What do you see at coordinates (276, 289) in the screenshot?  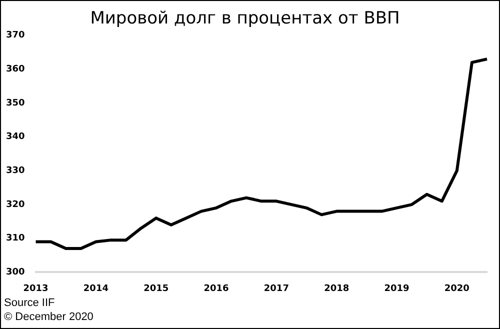 I see `x-tick-label: 2017` at bounding box center [276, 289].